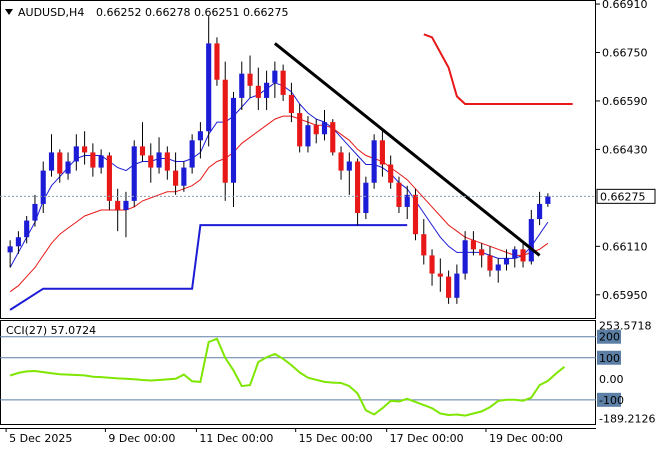 The width and height of the screenshot is (660, 450). What do you see at coordinates (625, 325) in the screenshot?
I see `cci-tick-label: 253.5718` at bounding box center [625, 325].